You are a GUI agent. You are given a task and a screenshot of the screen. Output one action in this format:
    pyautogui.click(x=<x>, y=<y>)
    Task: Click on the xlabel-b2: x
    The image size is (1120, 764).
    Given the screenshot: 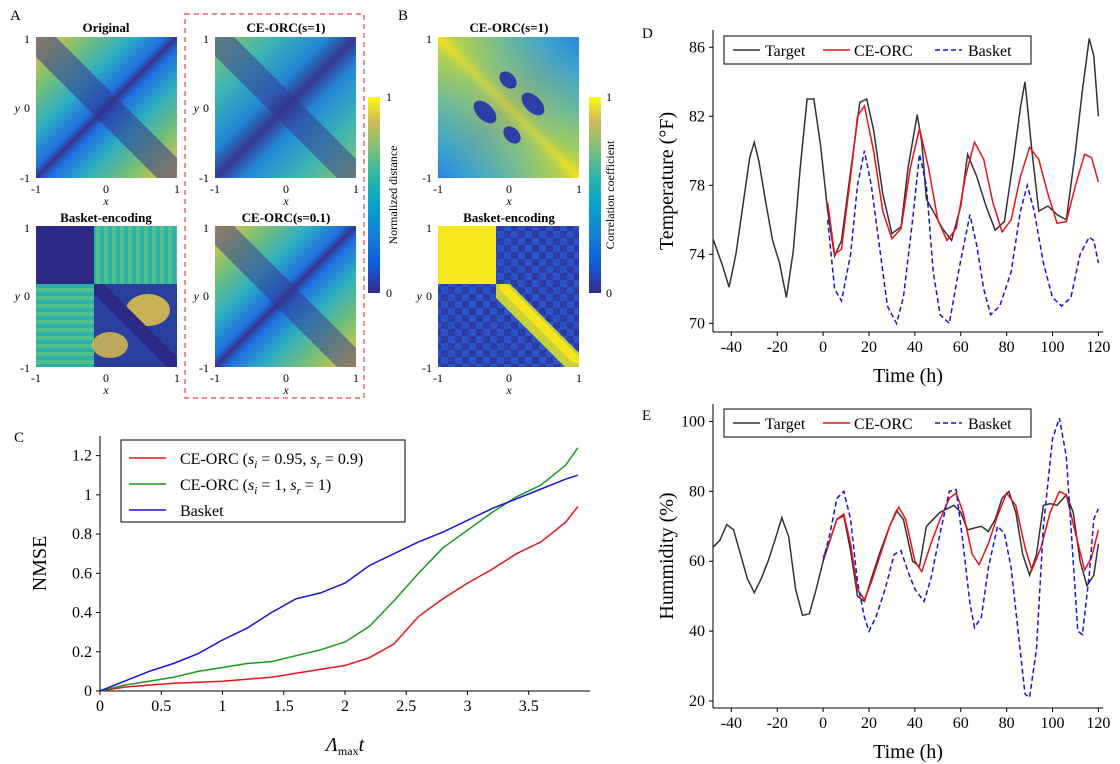 What is the action you would take?
    pyautogui.click(x=508, y=390)
    